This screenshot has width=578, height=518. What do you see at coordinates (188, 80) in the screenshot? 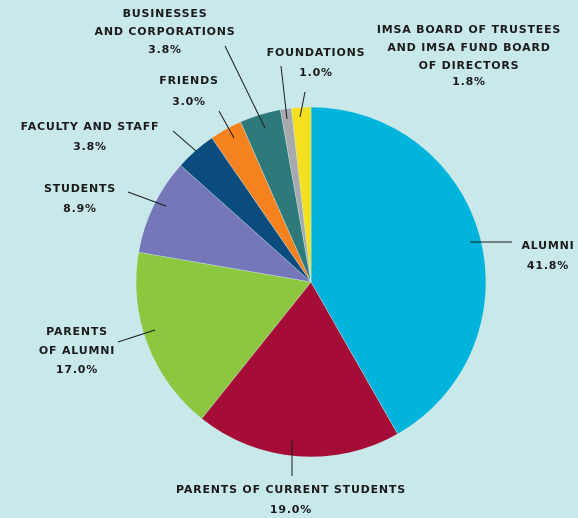
I see `slice-label: FRIENDS` at bounding box center [188, 80].